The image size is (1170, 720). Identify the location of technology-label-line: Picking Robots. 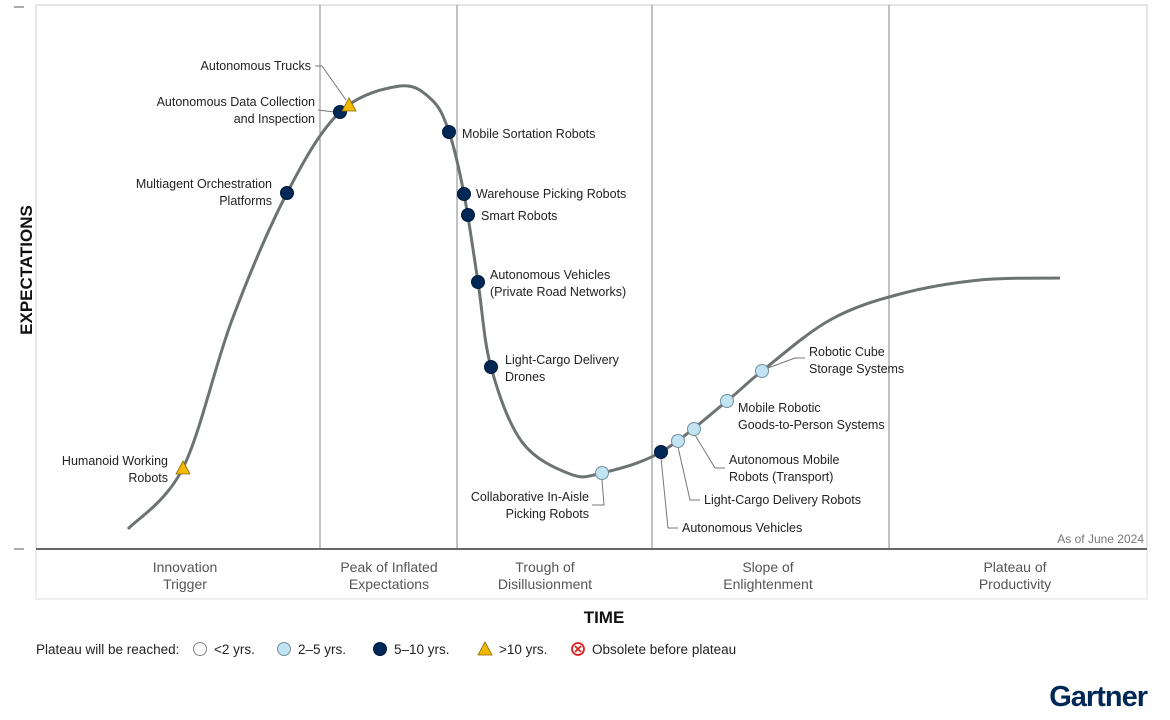
(547, 514).